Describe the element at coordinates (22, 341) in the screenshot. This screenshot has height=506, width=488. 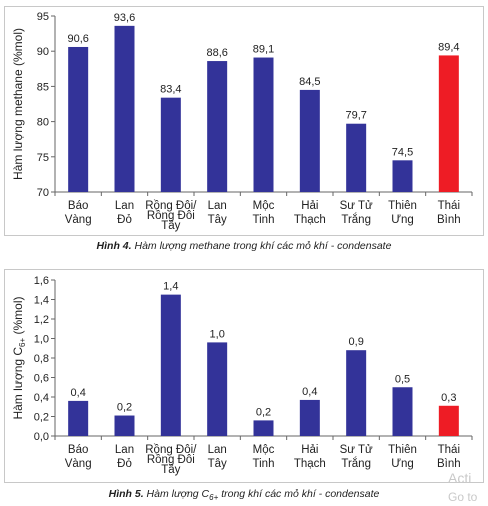
I see `y-axis-title-subscript: 6+` at that location.